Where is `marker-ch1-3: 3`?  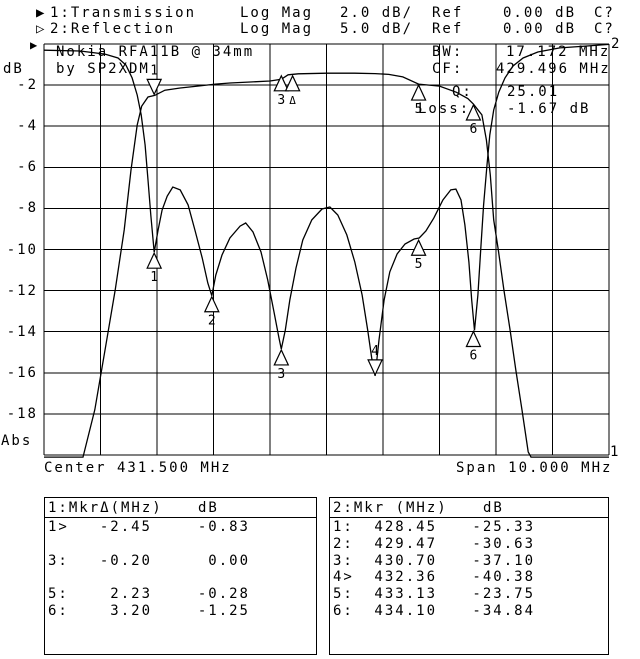
marker-ch1-3: 3 is located at coordinates (281, 91).